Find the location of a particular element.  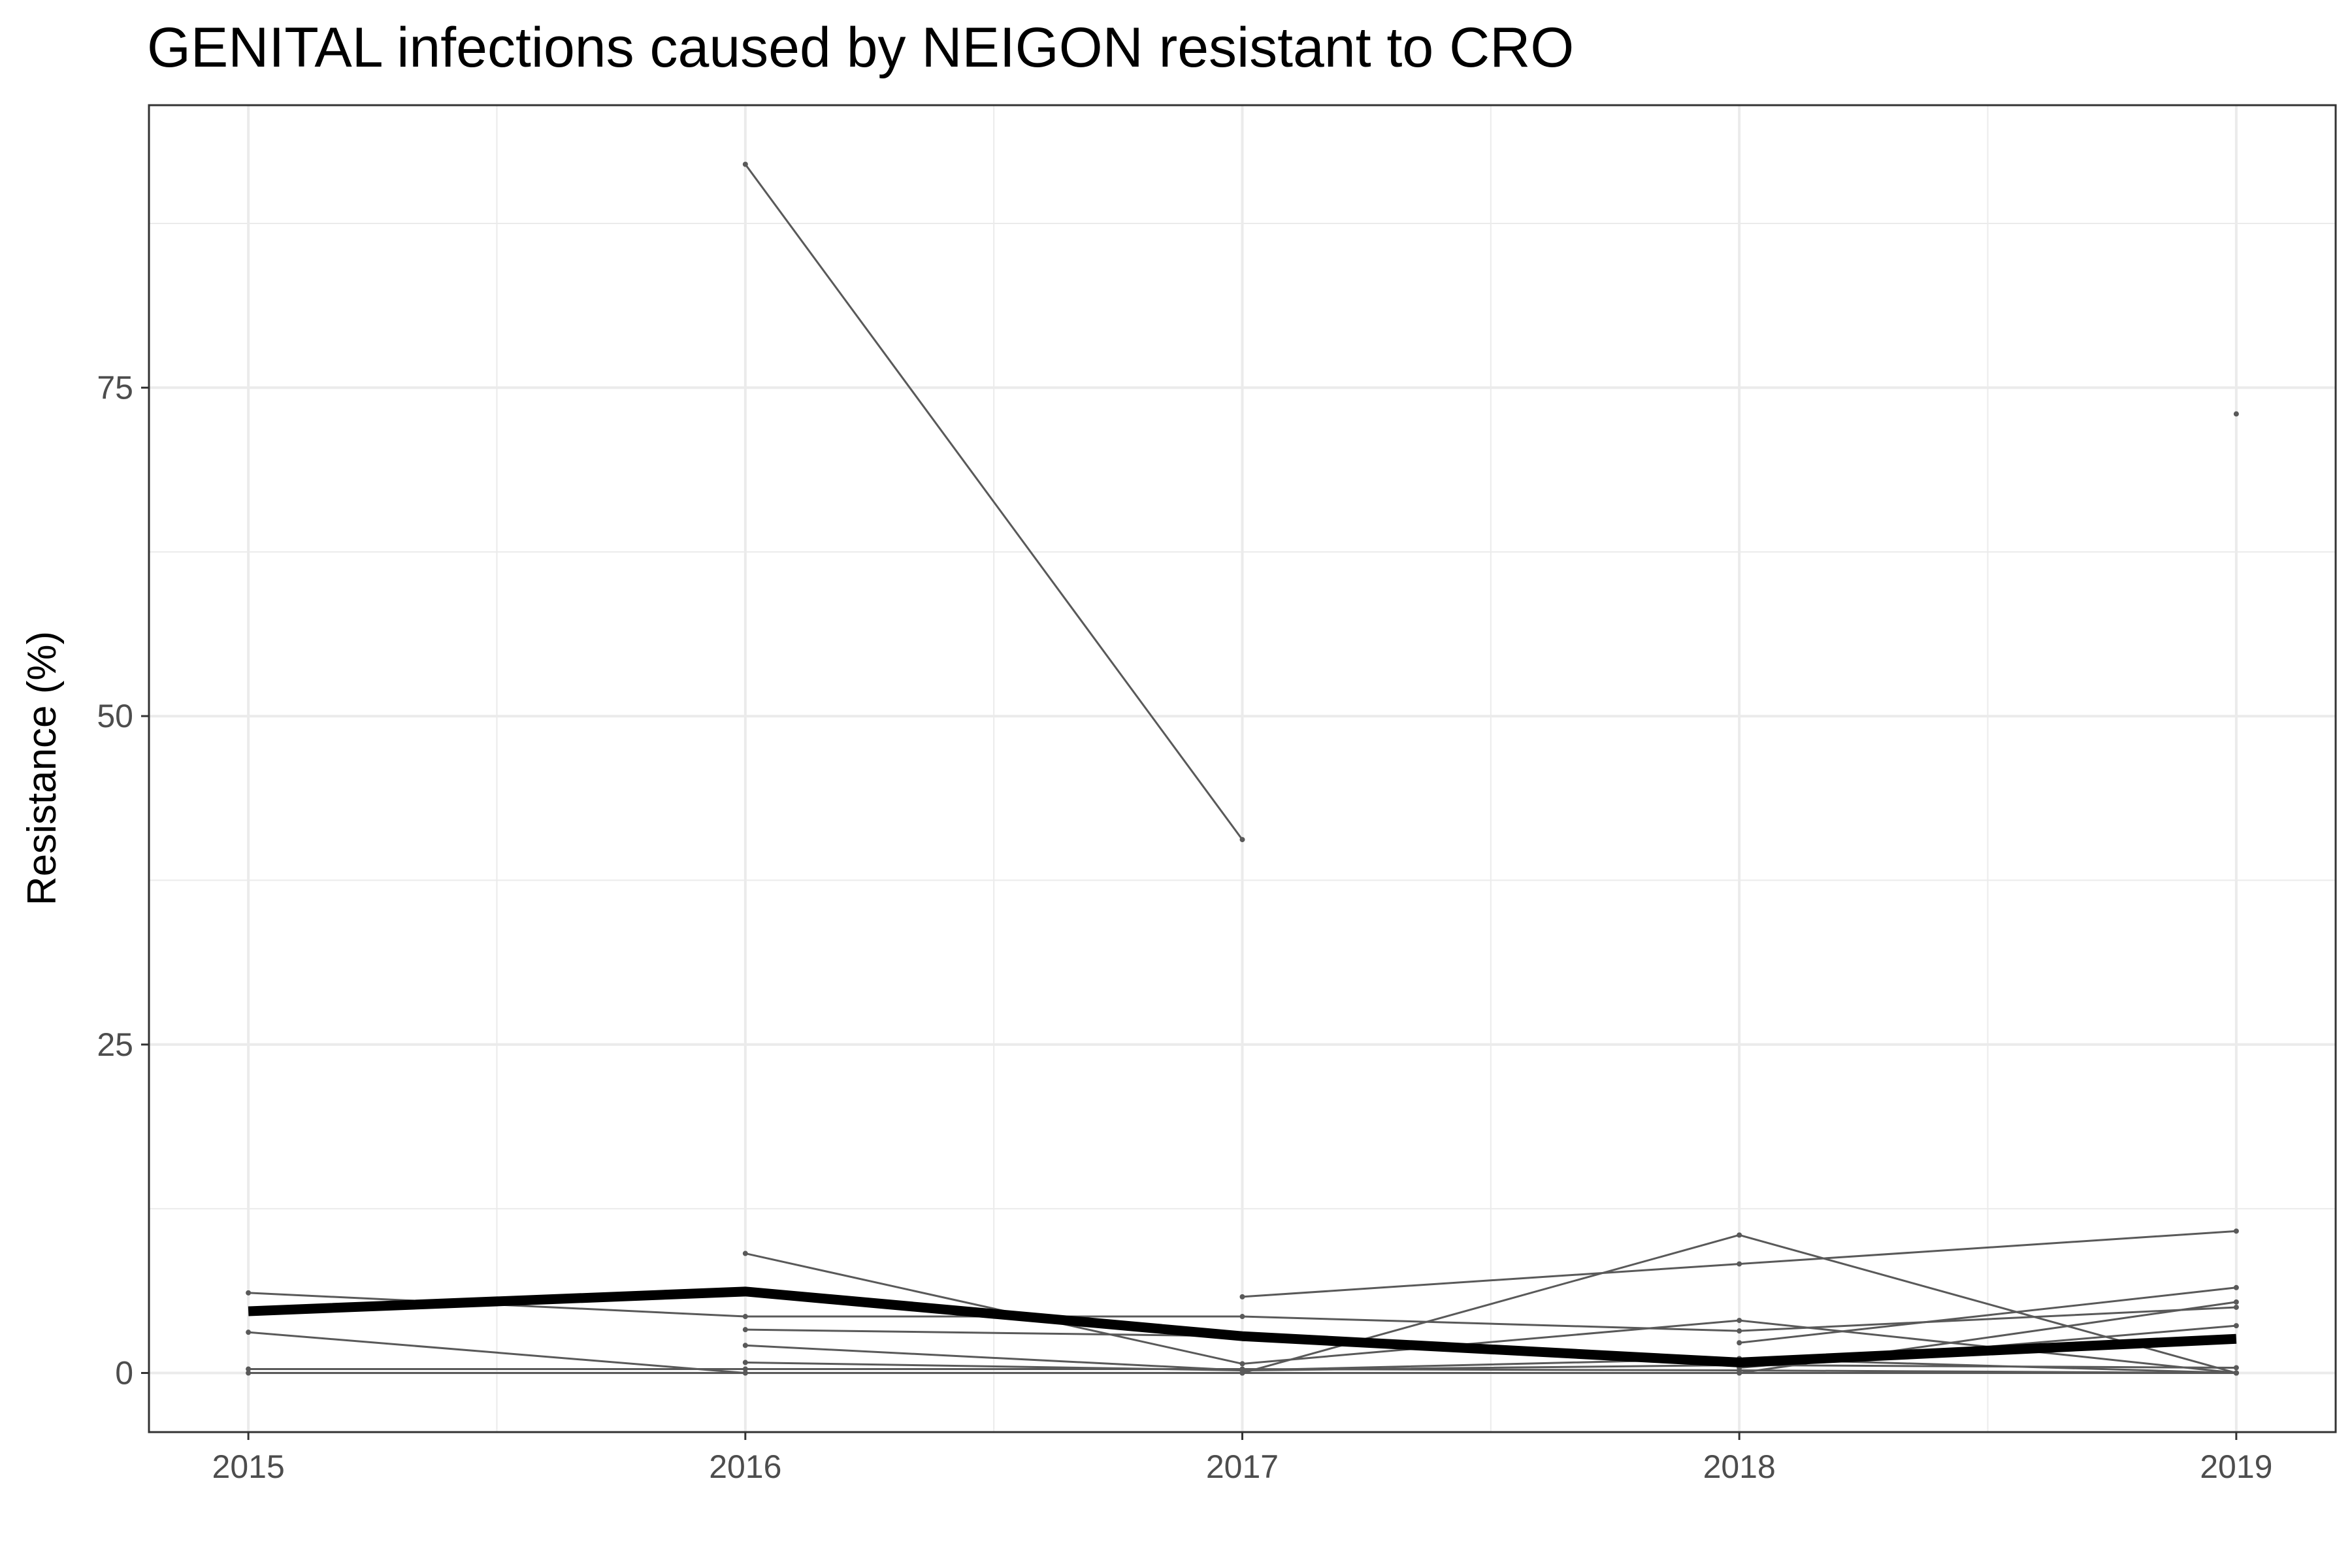

y-tick-label: 50 is located at coordinates (115, 716).